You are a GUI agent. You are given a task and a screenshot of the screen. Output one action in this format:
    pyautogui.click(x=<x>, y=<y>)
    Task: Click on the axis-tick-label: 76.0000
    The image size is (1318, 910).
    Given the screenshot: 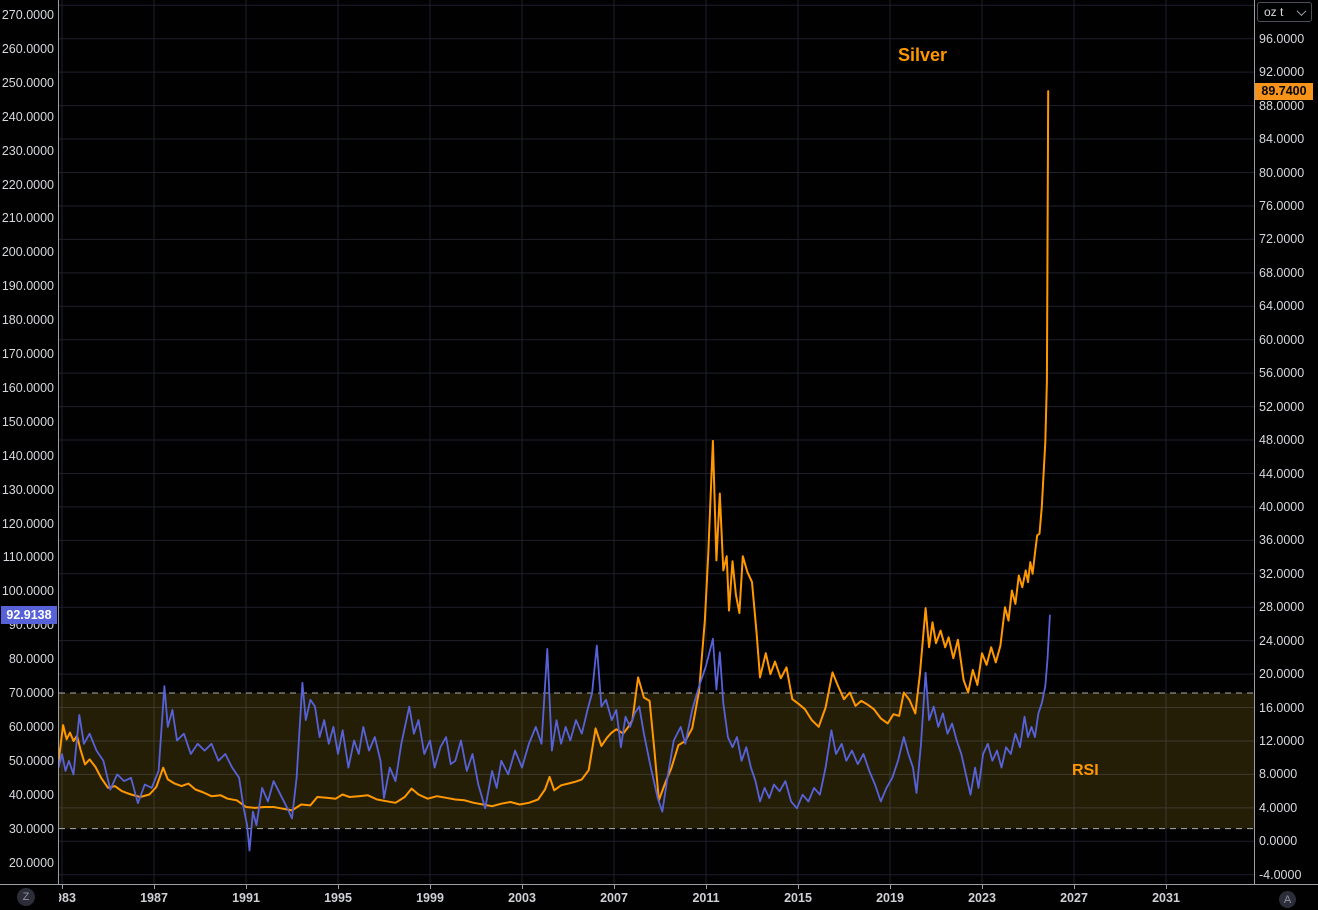 What is the action you would take?
    pyautogui.click(x=1282, y=205)
    